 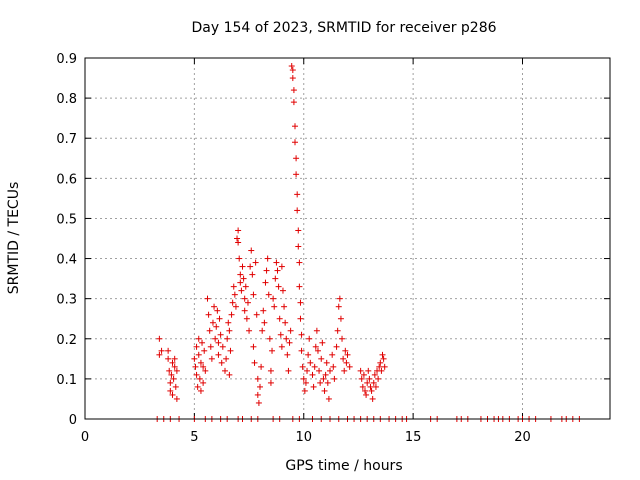 What do you see at coordinates (343, 466) in the screenshot?
I see `x-axis-label: GPS time / hours` at bounding box center [343, 466].